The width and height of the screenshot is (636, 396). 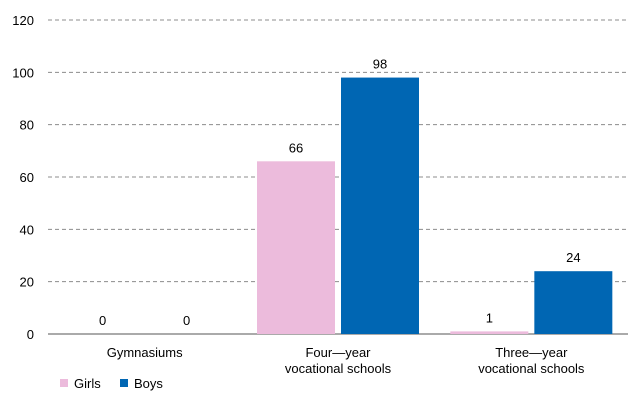 I want to click on data-label: 24, so click(x=573, y=257).